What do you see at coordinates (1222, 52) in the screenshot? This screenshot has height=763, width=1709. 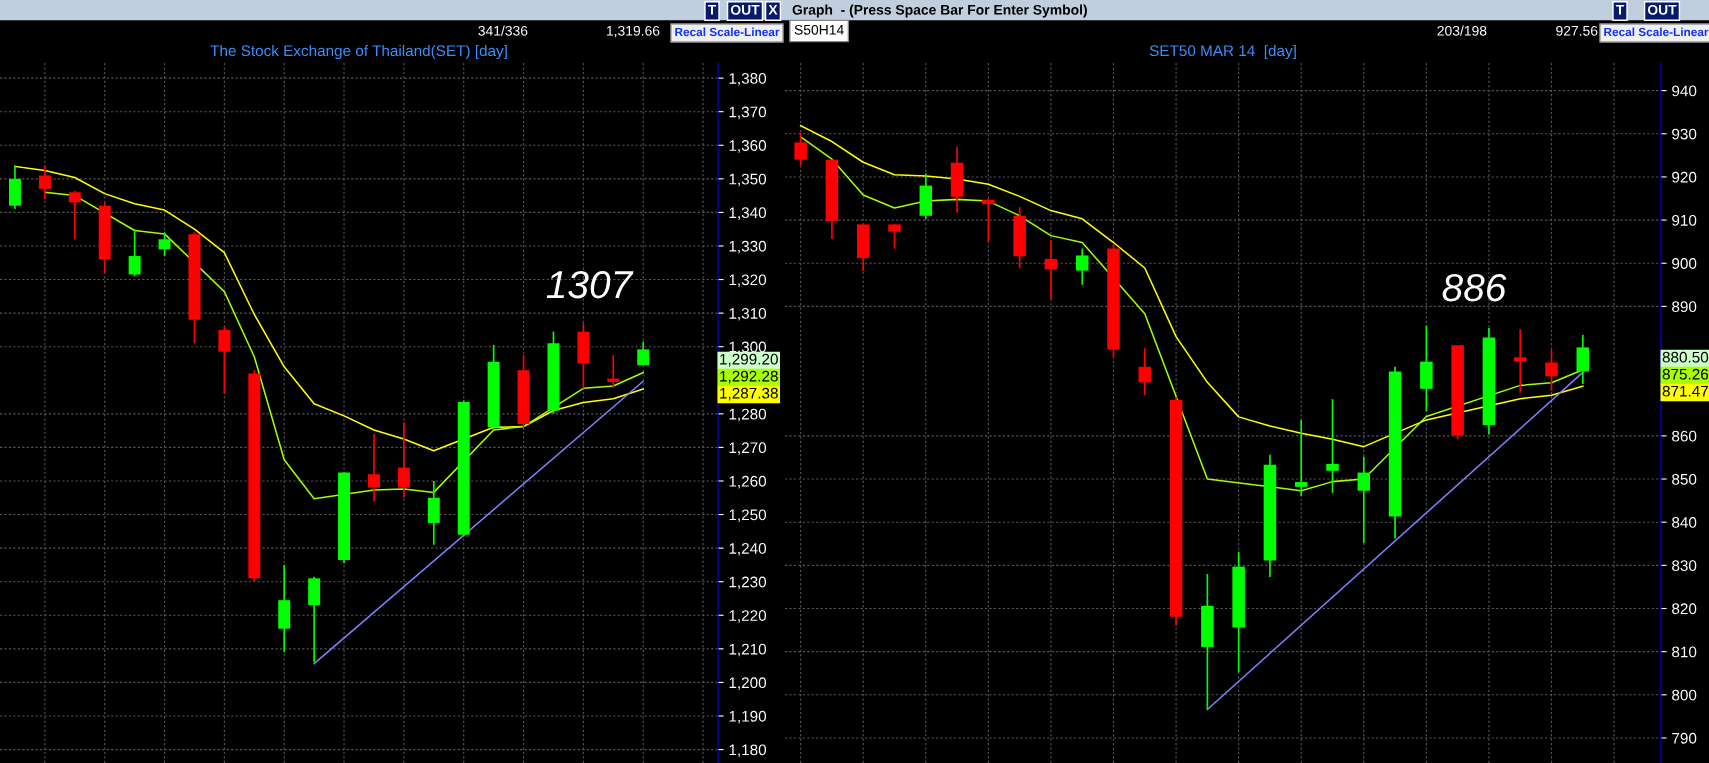 I see `chart-title: SET50 MAR 14 [day]` at bounding box center [1222, 52].